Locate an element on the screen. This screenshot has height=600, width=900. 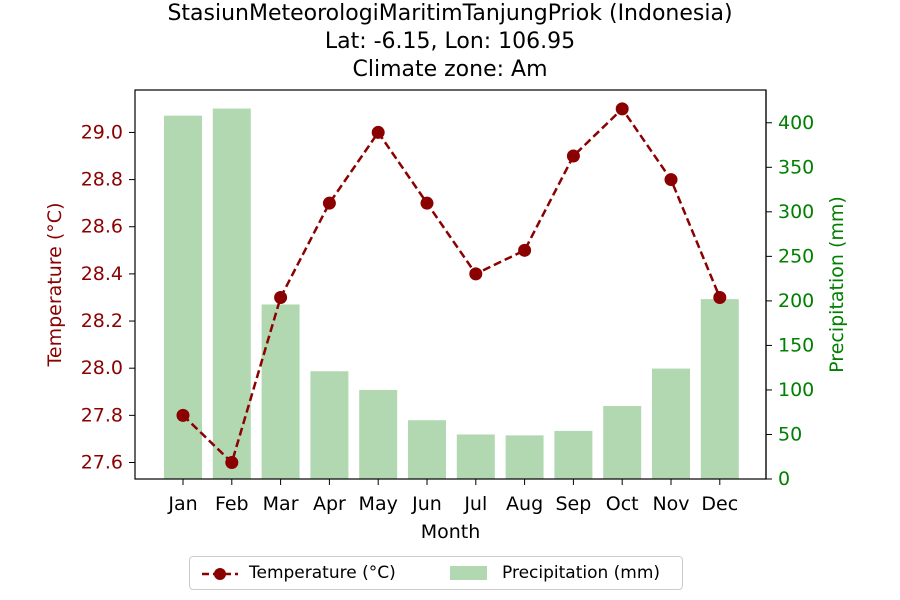
legend-precipitation-swatch is located at coordinates (468, 573).